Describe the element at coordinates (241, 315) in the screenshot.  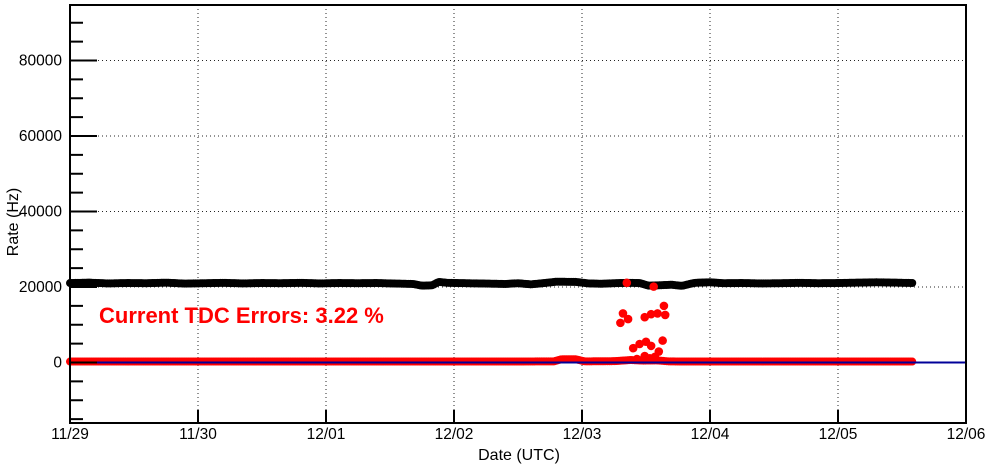
I see `tdc-errors-annotation: Current TDC Errors: 3.22 %` at that location.